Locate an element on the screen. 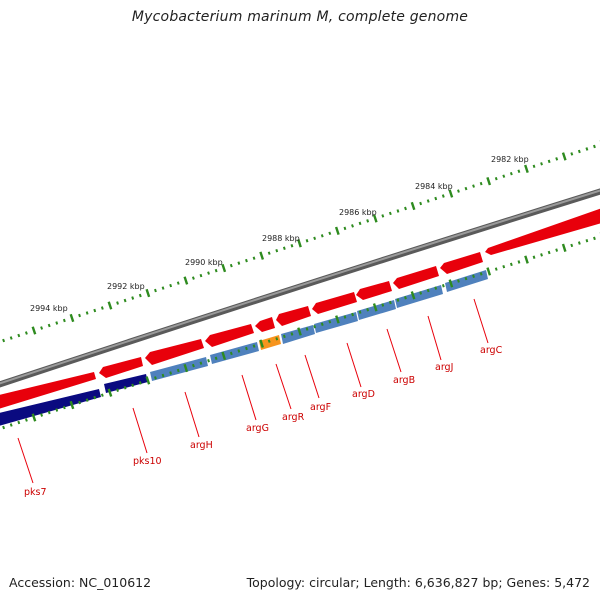 The height and width of the screenshot is (600, 600). label-line-argC is located at coordinates (481, 321).